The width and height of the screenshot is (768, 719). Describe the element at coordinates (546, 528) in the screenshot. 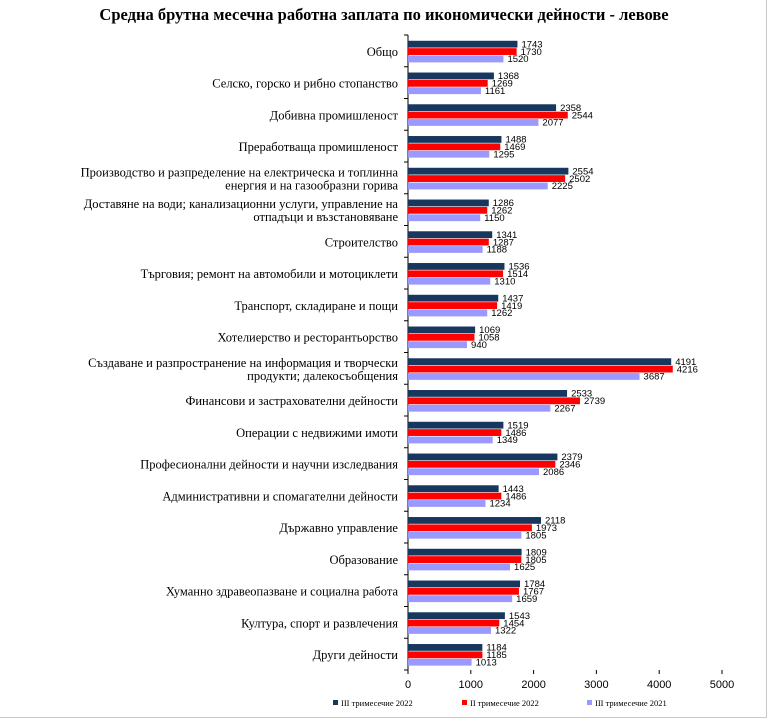

I see `data-label: 1973` at that location.